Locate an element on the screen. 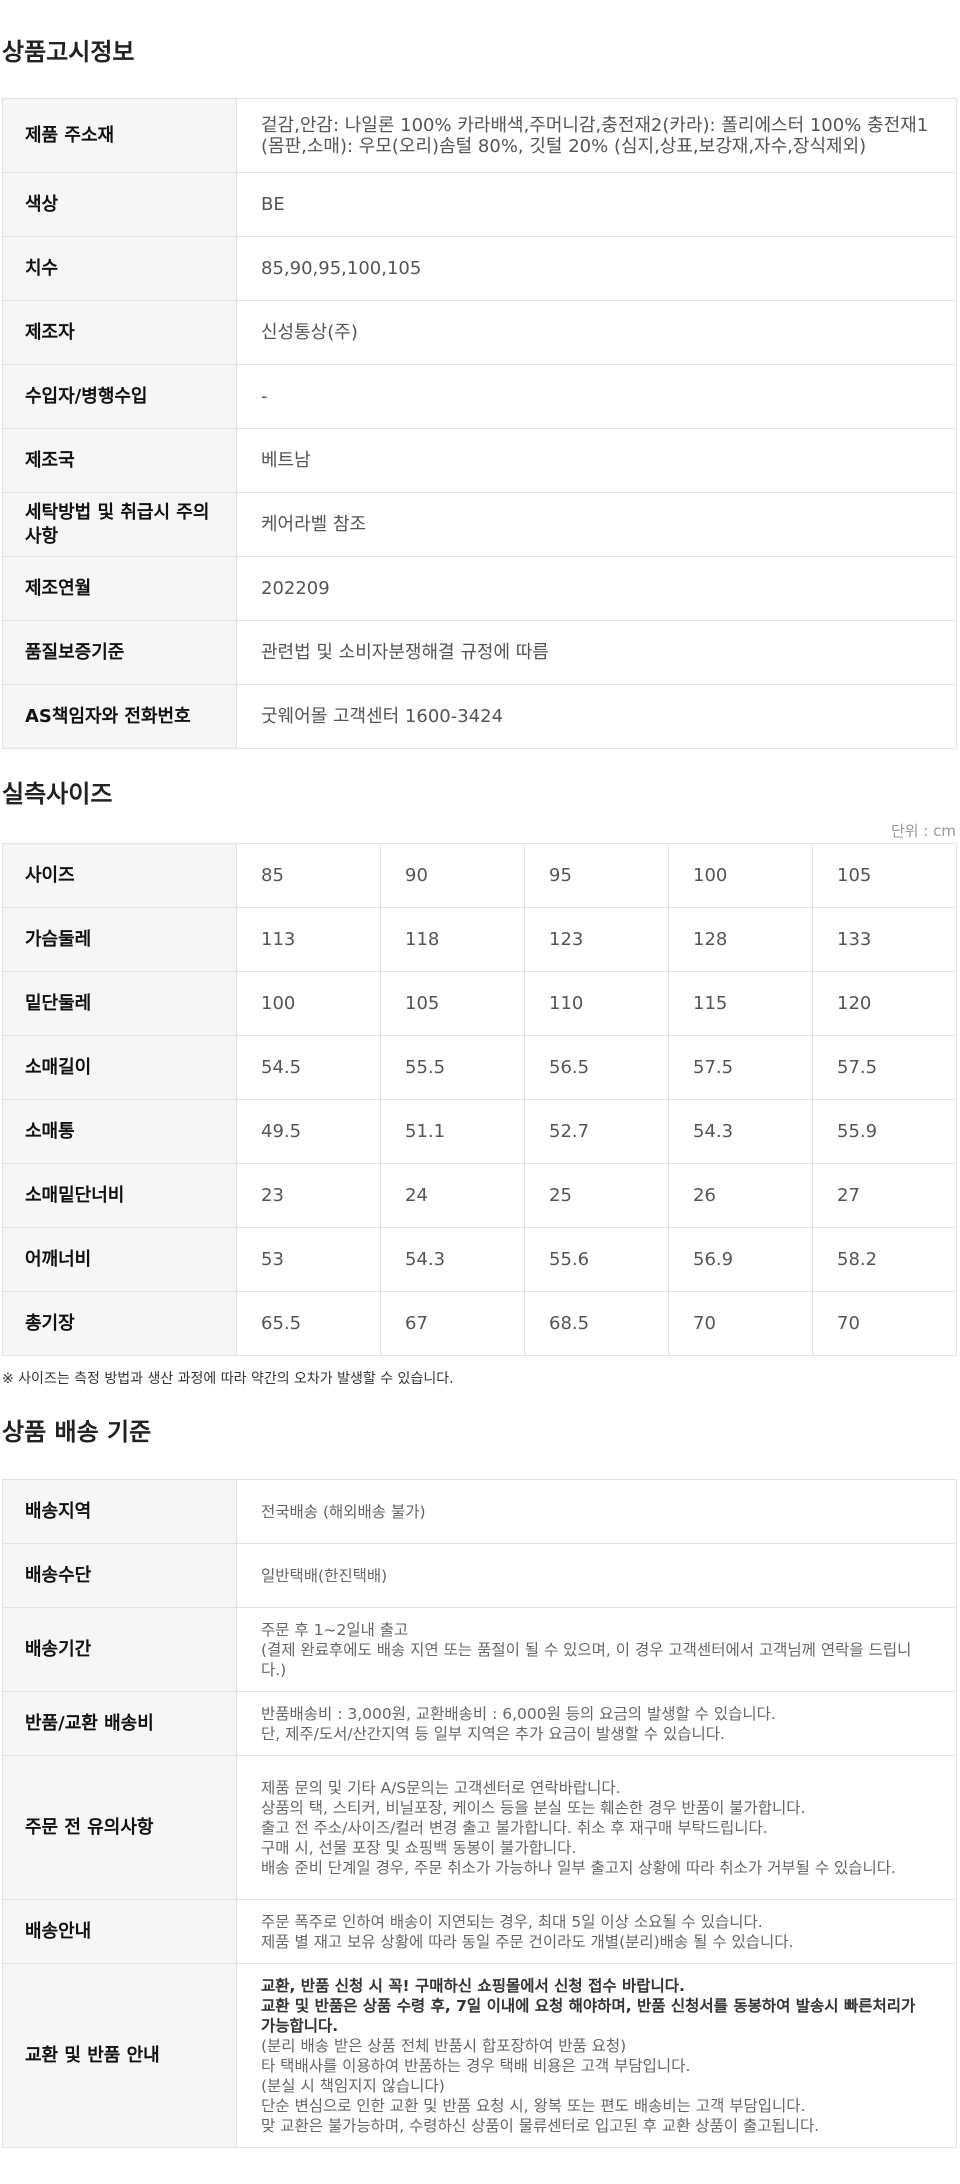 Image resolution: width=960 pixels, height=2184 pixels. size-cell: 115 is located at coordinates (740, 1003).